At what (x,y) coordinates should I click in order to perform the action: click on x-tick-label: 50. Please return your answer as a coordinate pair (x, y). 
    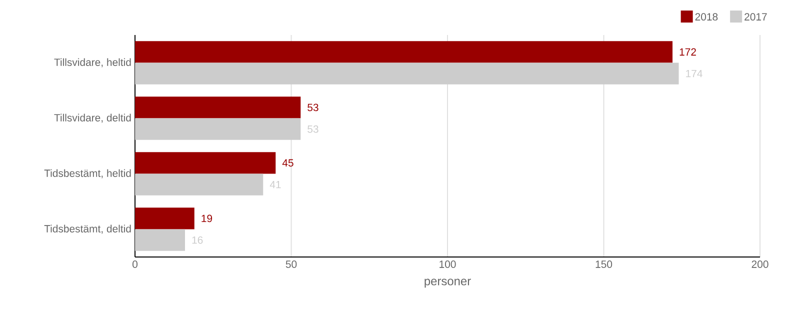
    Looking at the image, I should click on (291, 264).